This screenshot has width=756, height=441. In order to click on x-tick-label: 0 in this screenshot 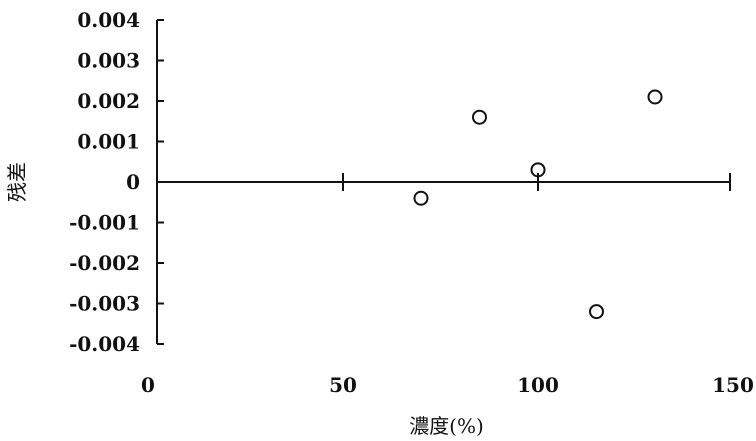, I will do `click(148, 385)`.